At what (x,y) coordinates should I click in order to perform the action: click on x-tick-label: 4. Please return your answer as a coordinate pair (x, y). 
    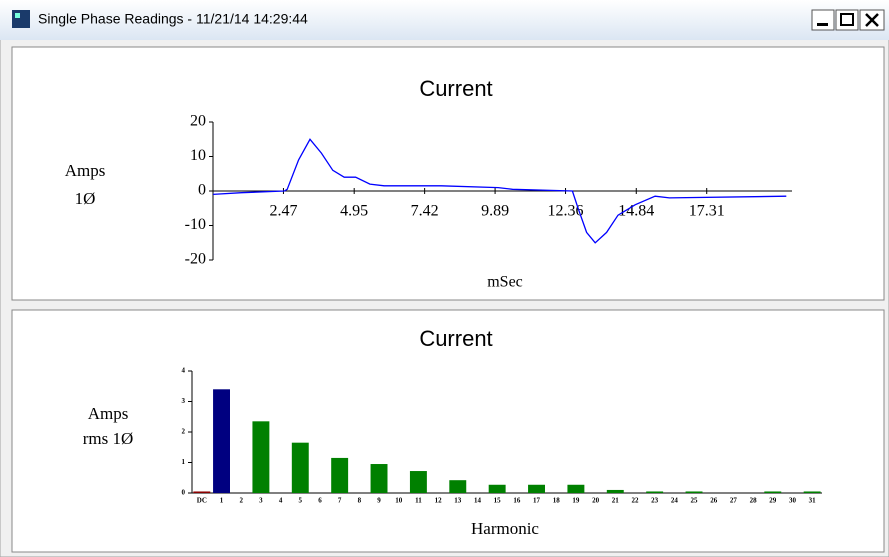
    Looking at the image, I should click on (281, 501).